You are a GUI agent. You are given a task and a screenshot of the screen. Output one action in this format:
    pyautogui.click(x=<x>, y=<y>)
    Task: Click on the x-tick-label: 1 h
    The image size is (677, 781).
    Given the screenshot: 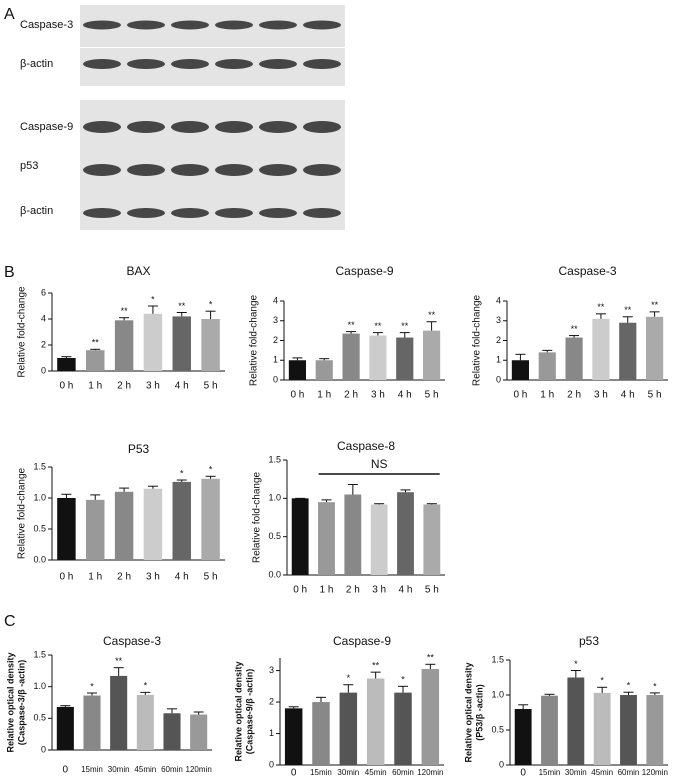 What is the action you would take?
    pyautogui.click(x=327, y=590)
    